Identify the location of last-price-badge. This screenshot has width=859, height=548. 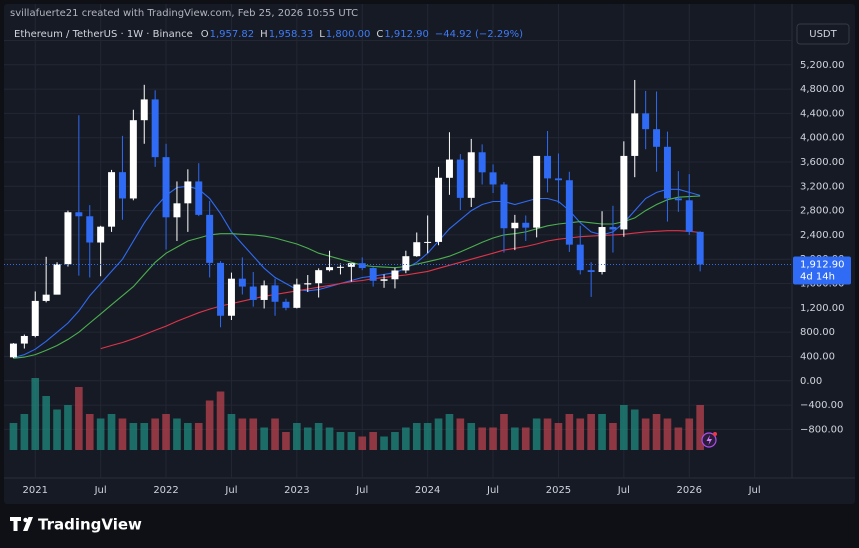
(822, 270).